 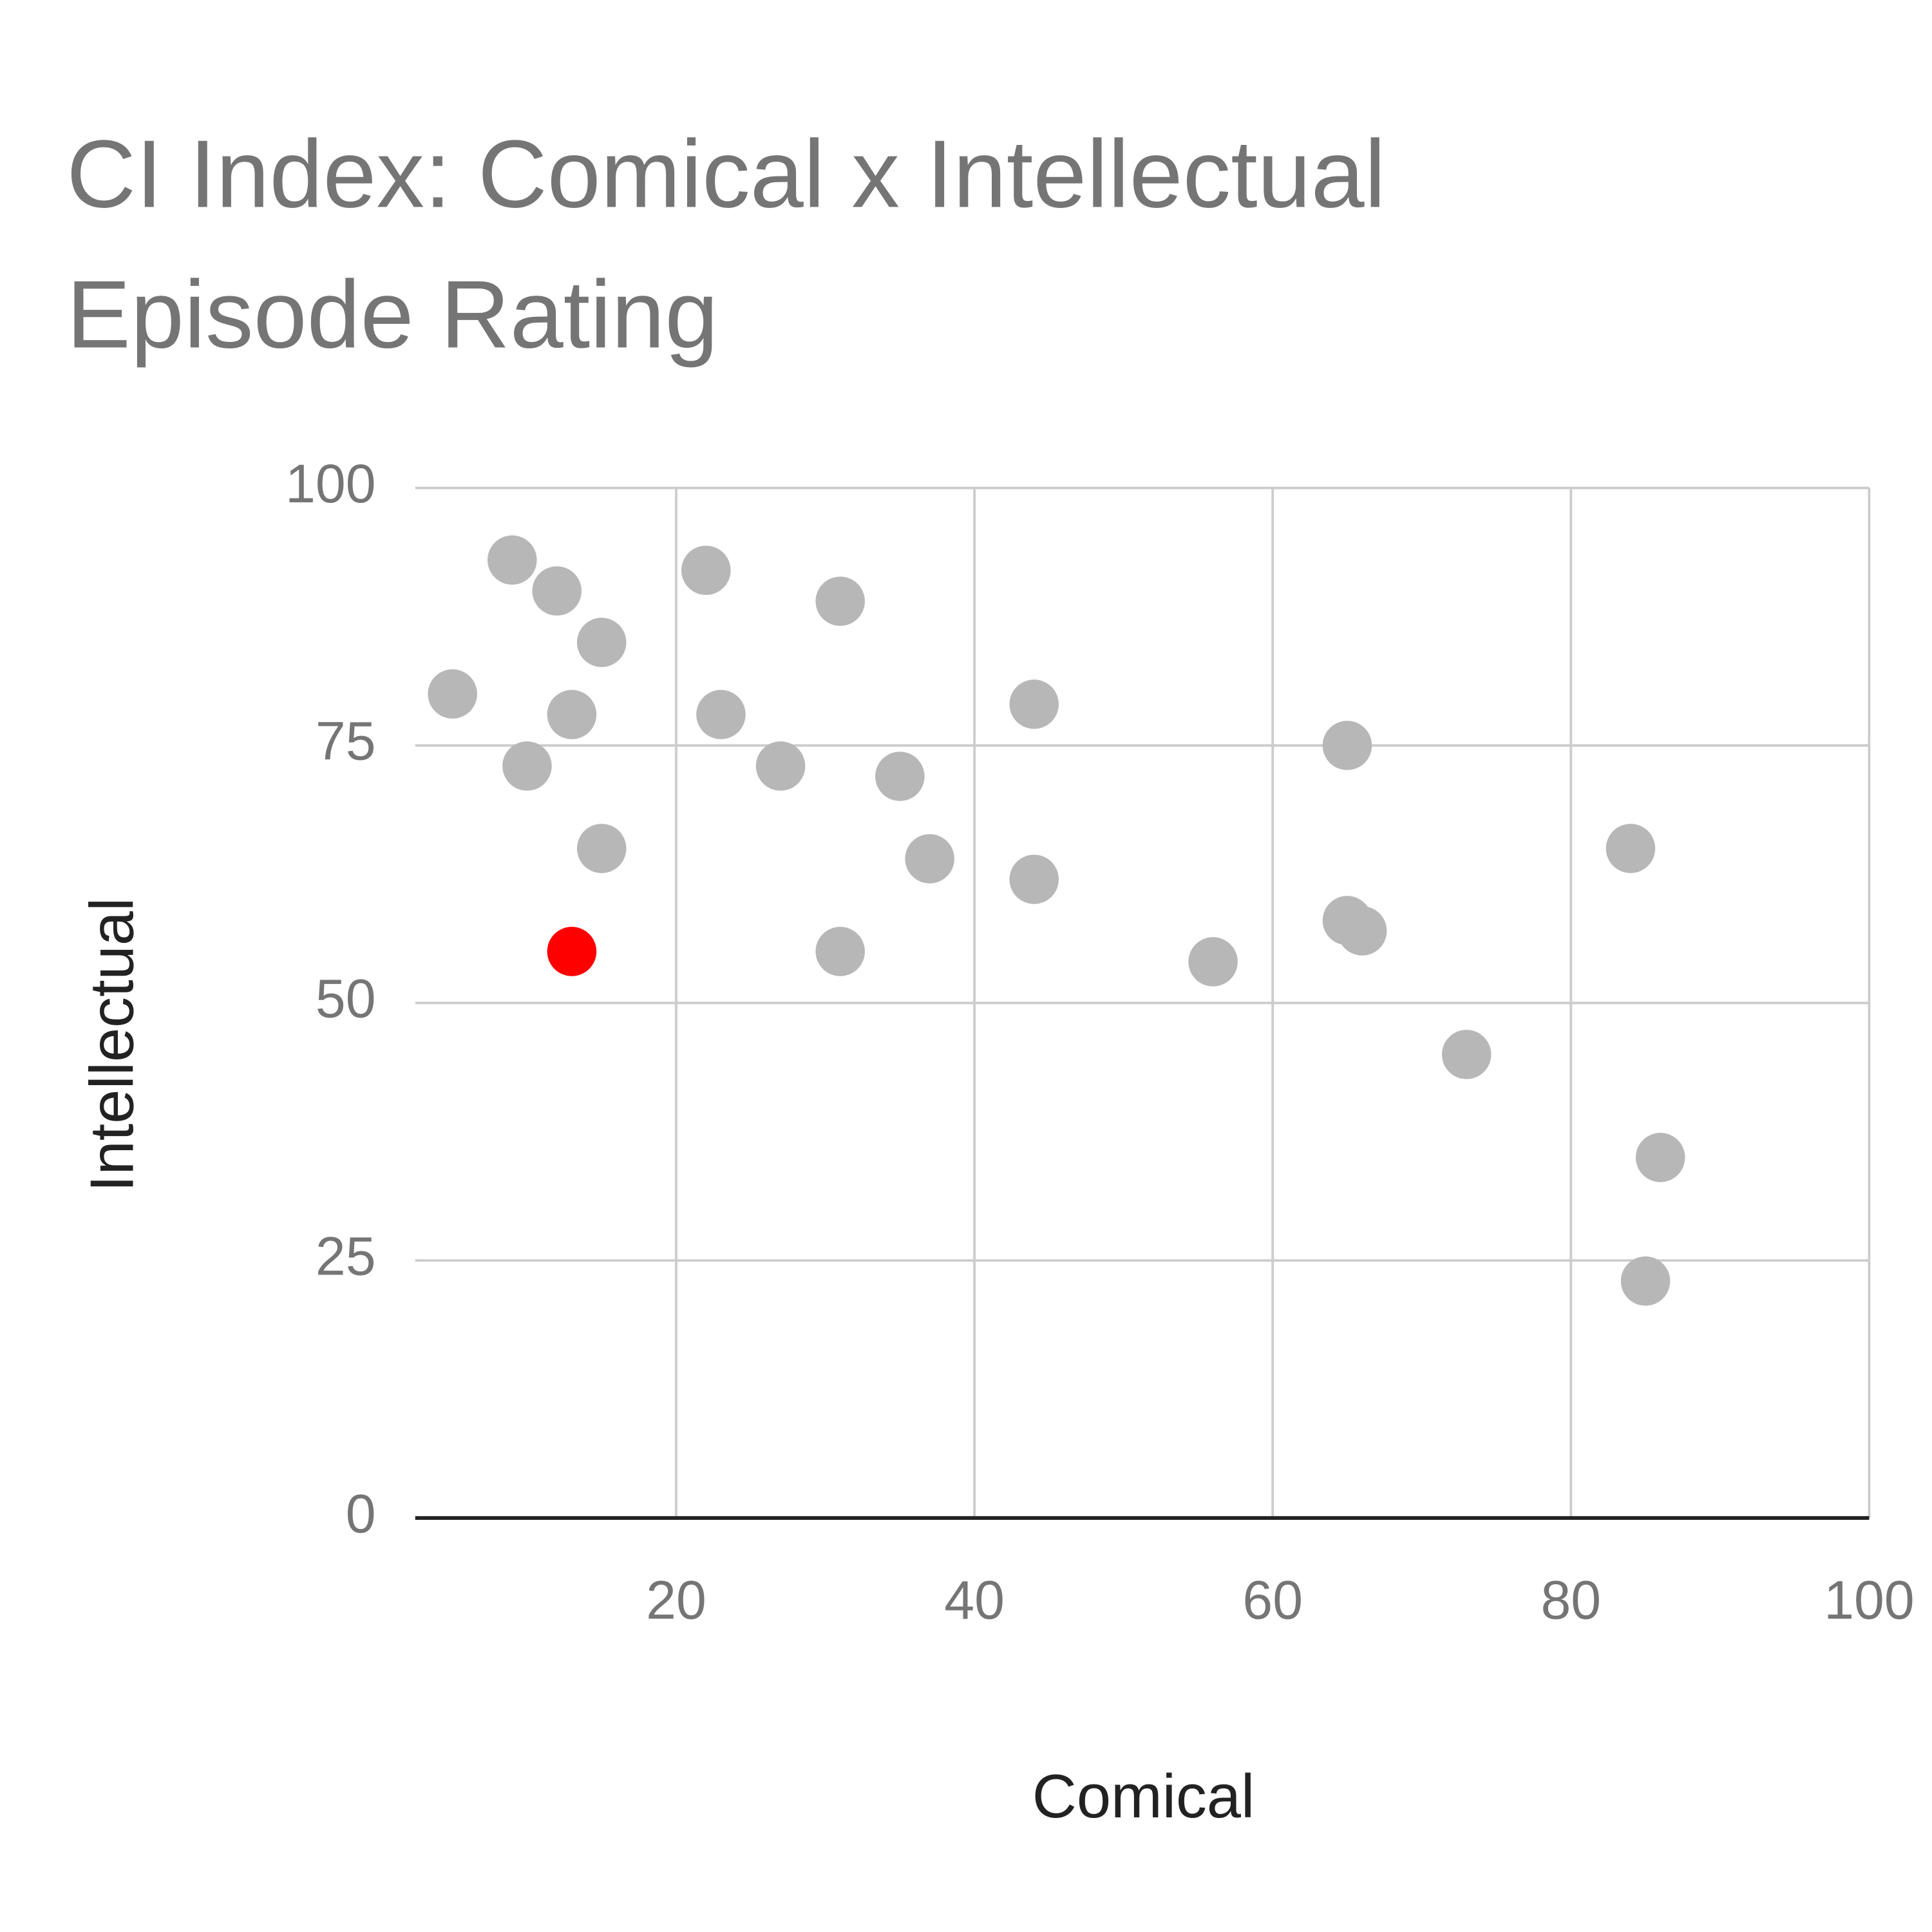 I want to click on x-tick-label: 60, so click(x=1272, y=1599).